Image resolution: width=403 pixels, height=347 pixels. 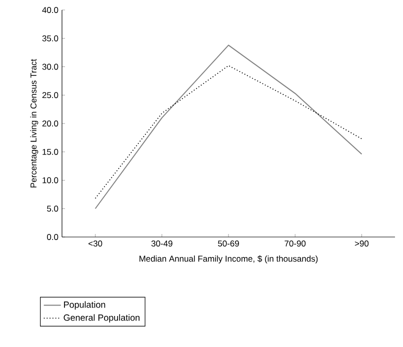 I want to click on x-tick-label: <30, so click(x=95, y=243).